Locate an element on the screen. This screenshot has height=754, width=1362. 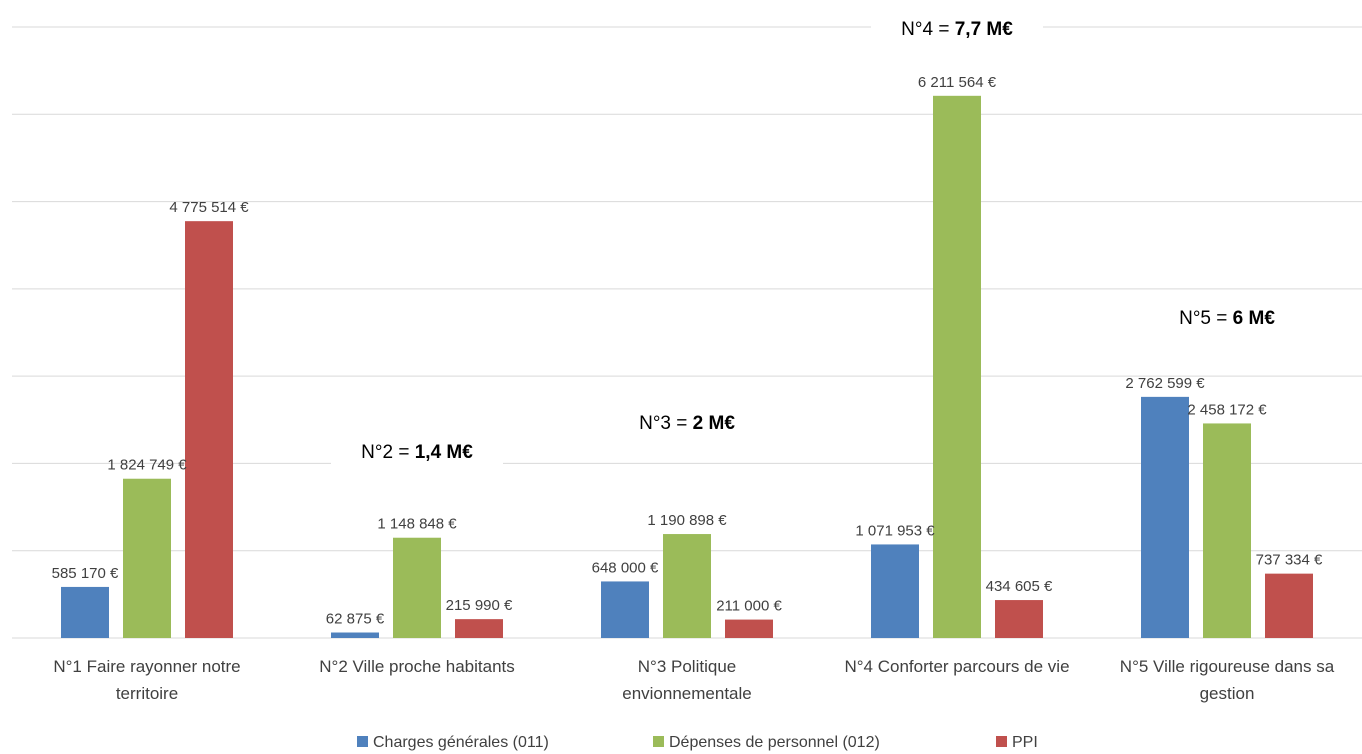
annotation: N°2 = 1,4 M€ is located at coordinates (417, 452).